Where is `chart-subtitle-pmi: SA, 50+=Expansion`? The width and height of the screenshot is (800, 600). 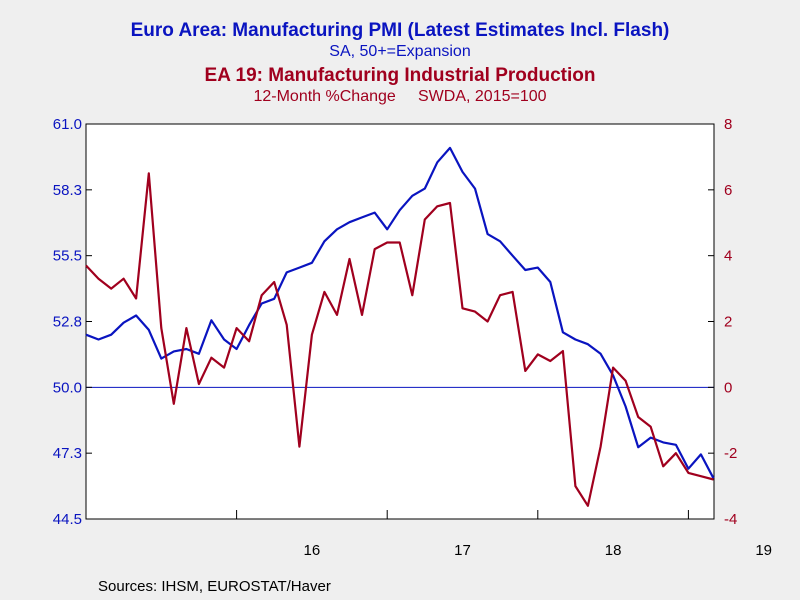
chart-subtitle-pmi: SA, 50+=Expansion is located at coordinates (400, 51).